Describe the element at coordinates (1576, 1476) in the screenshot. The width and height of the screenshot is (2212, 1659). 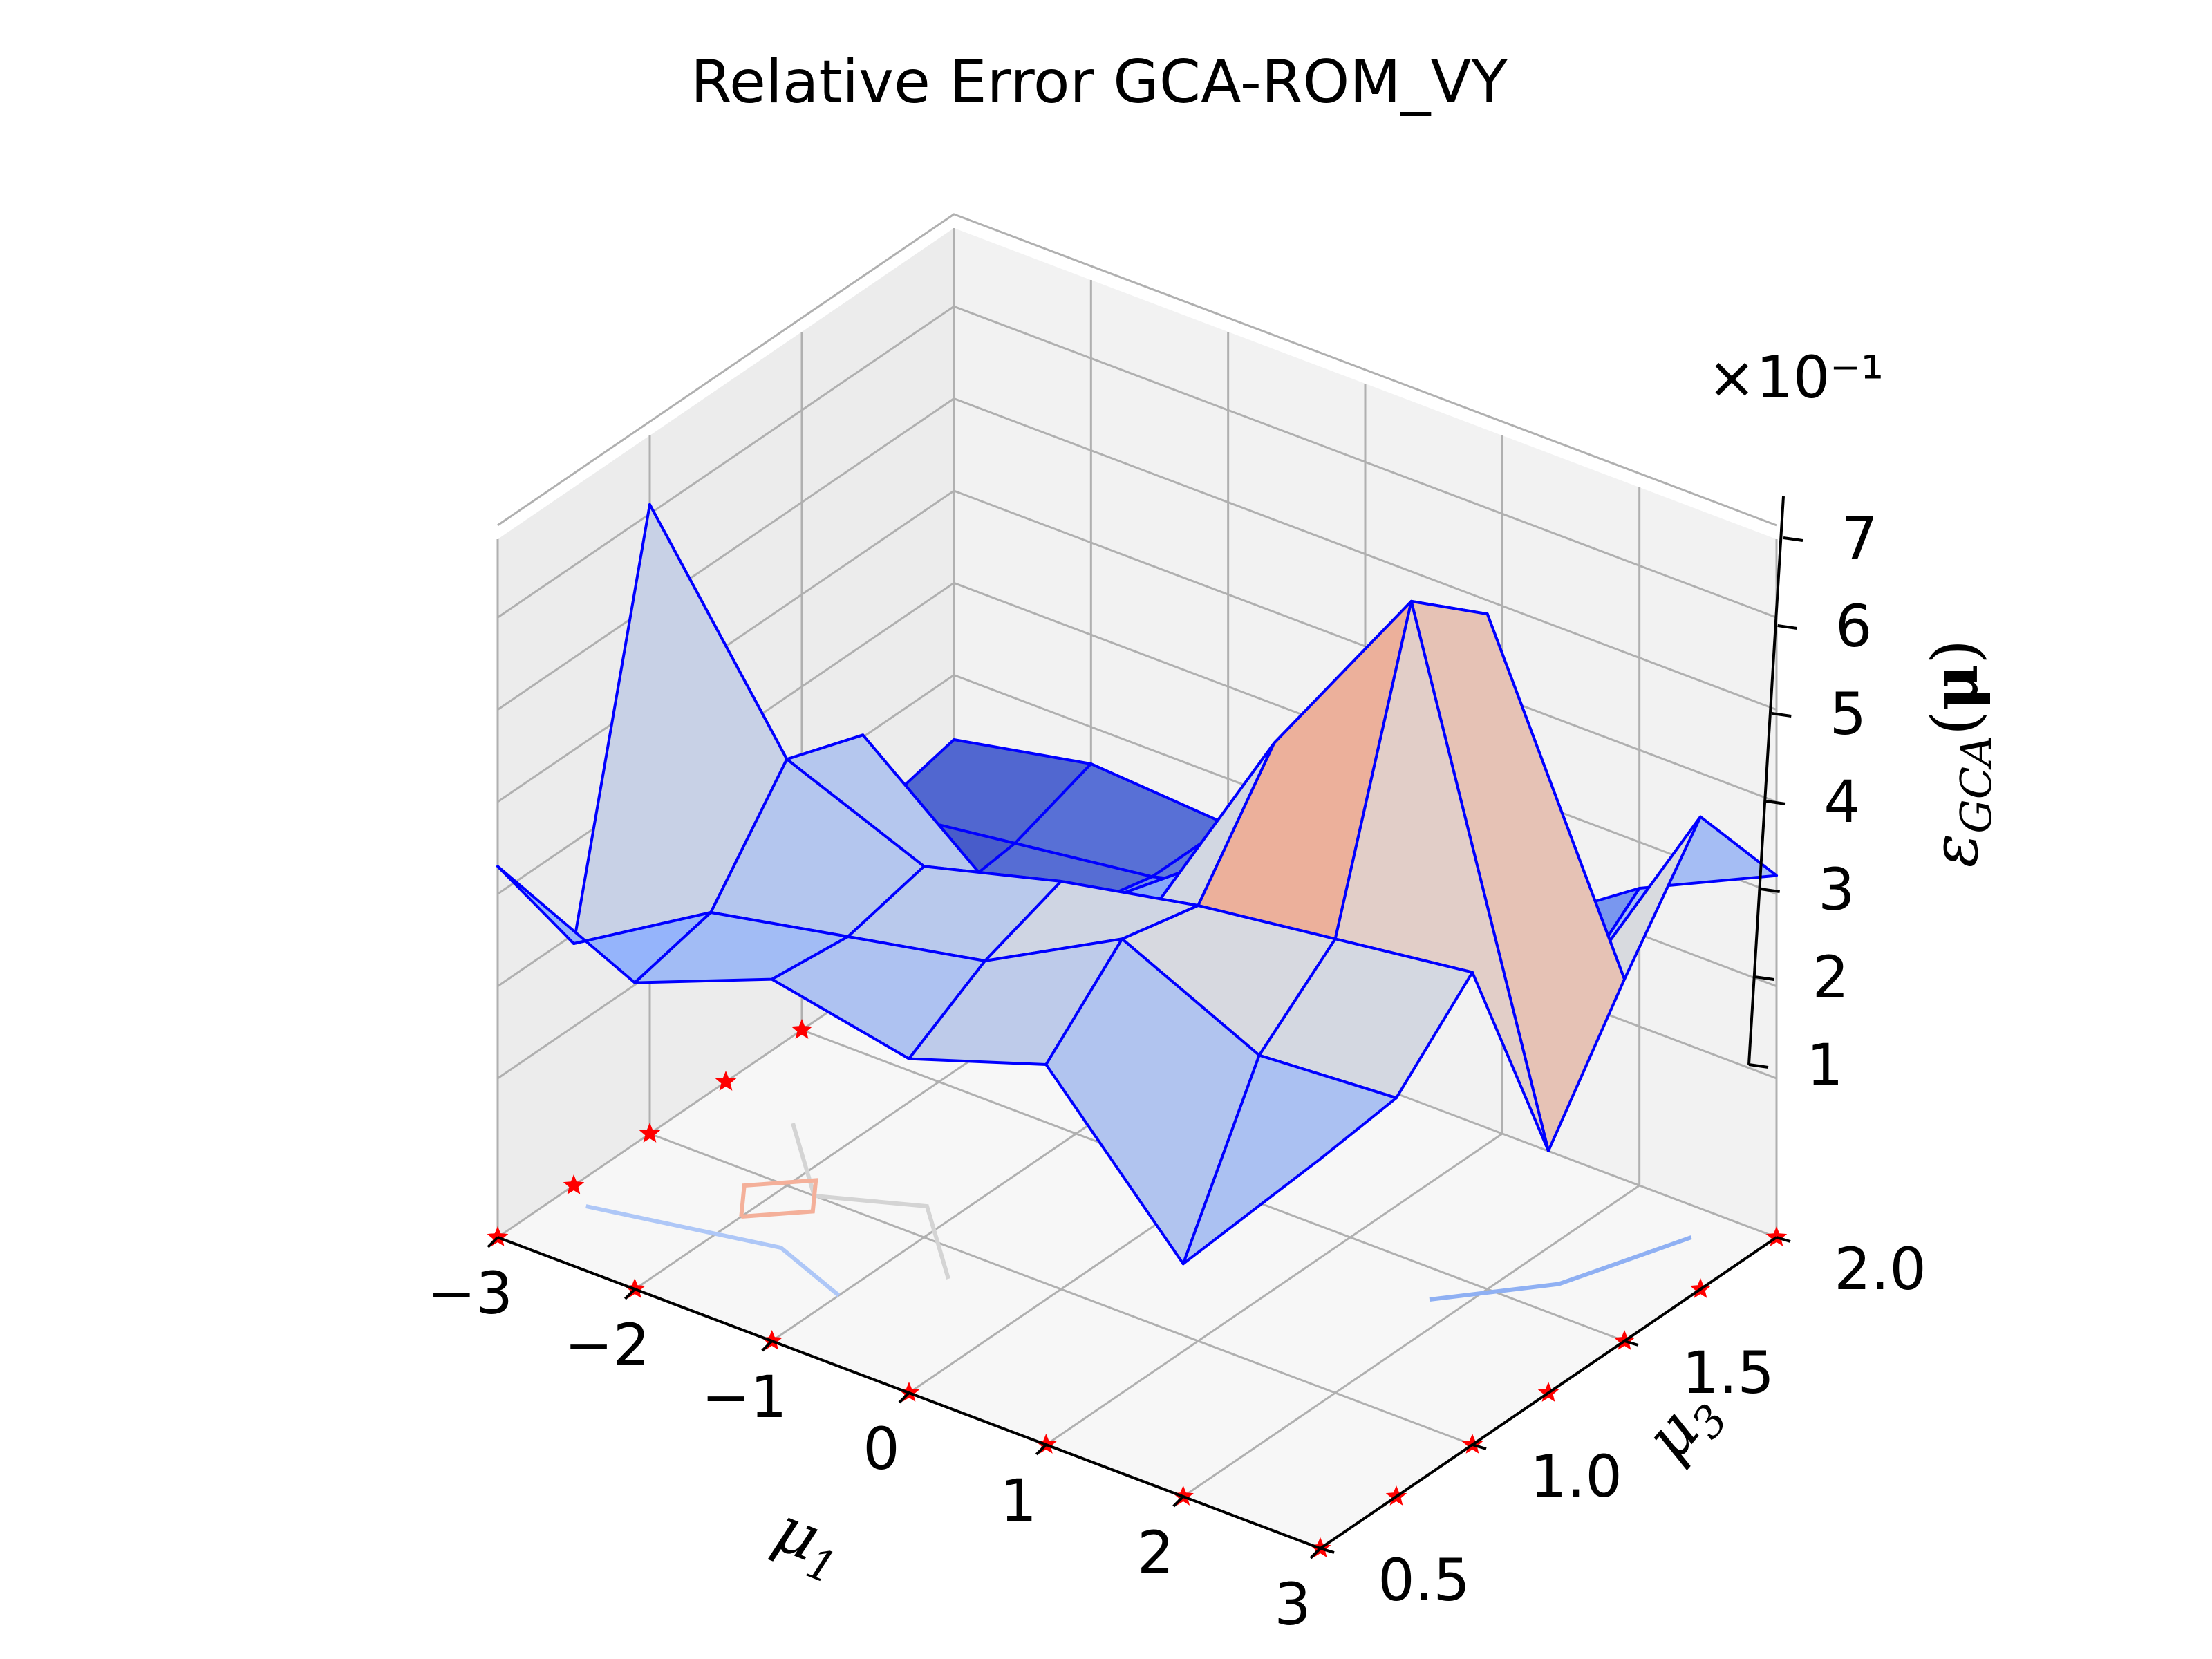
I see `y-tick-label: 1.0` at that location.